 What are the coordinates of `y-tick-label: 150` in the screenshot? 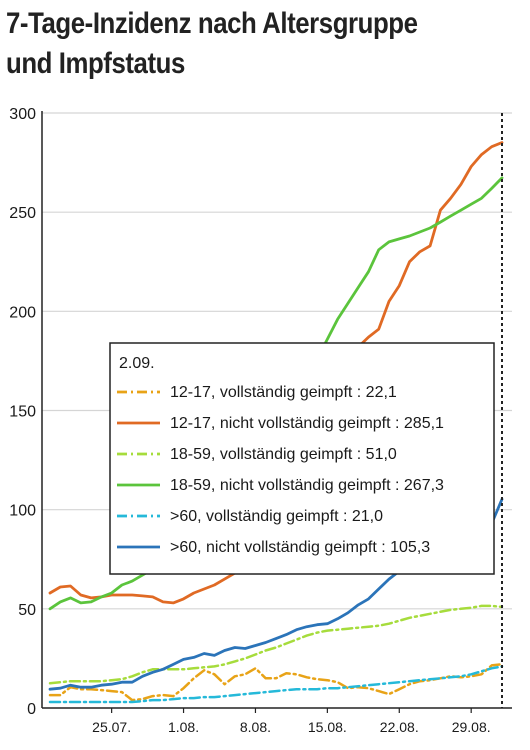 It's located at (22, 412).